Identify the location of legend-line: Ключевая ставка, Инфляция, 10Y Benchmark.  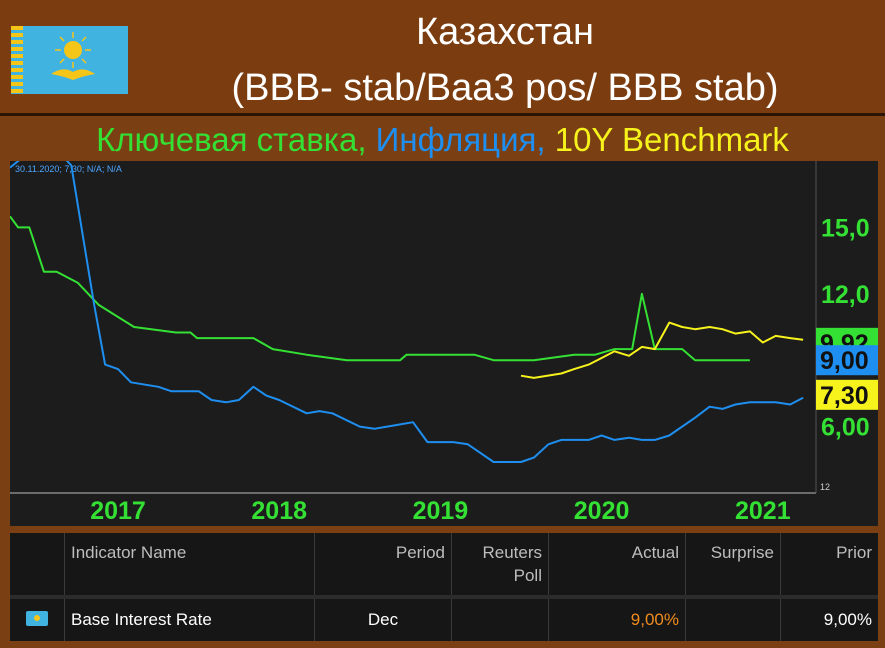
(442, 138).